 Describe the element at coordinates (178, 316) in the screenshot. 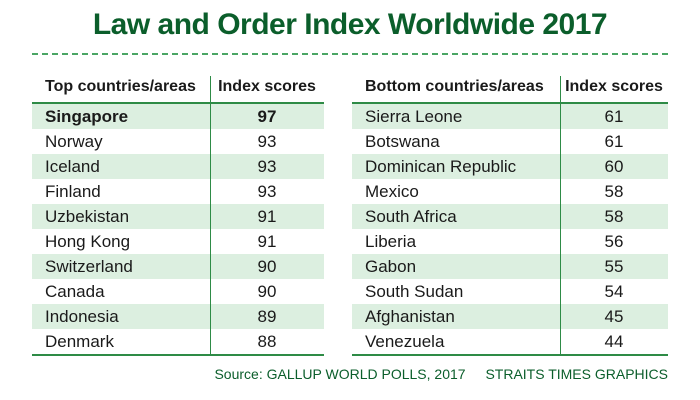

I see `table-row: Indonesia 89` at that location.